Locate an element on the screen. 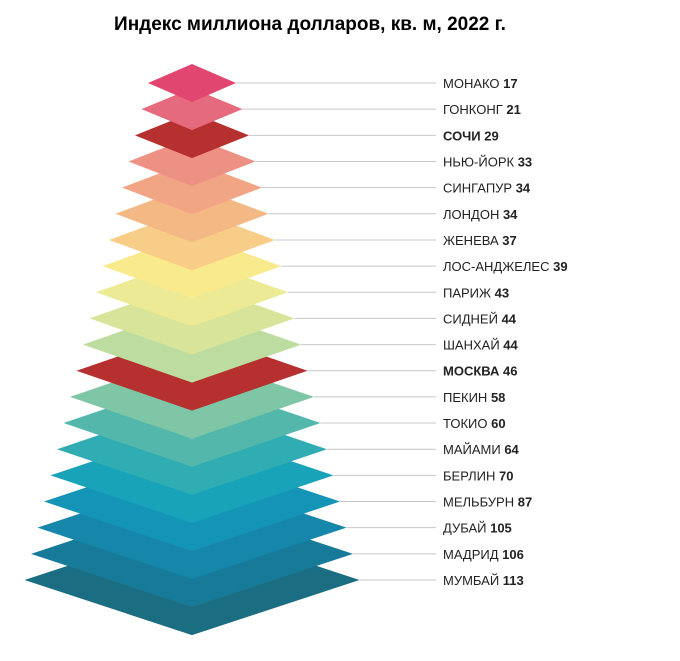 The width and height of the screenshot is (680, 661). city-name: МОНАКО is located at coordinates (473, 83).